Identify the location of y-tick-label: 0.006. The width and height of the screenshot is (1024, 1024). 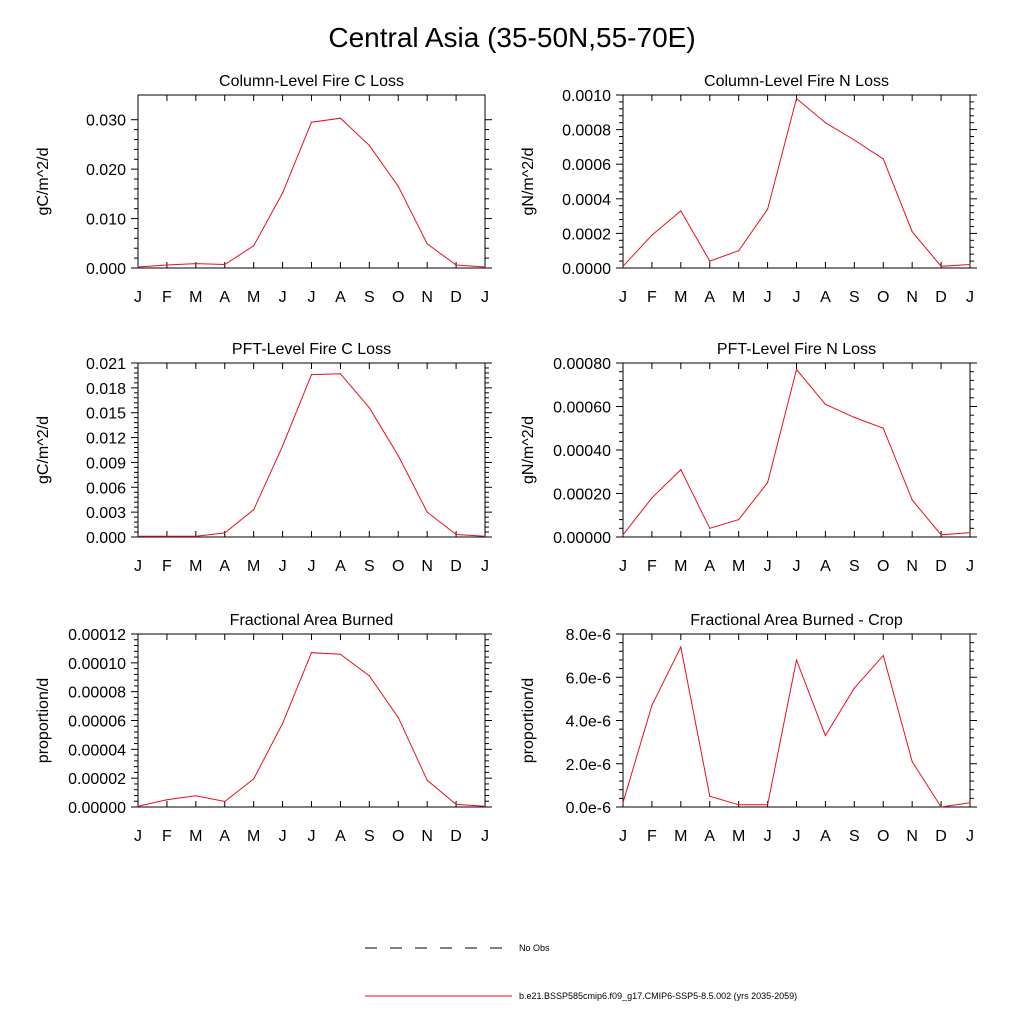
(106, 488).